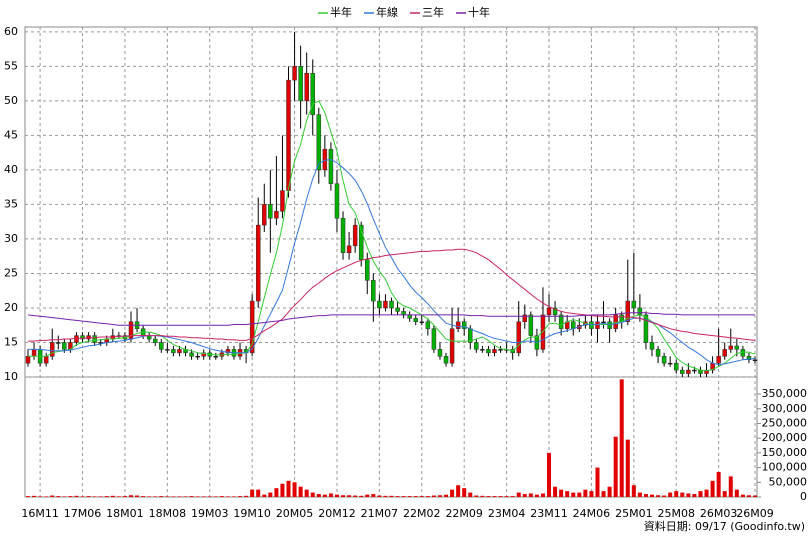 This screenshot has height=544, width=808. What do you see at coordinates (168, 513) in the screenshot?
I see `x-tick-label: 18M08` at bounding box center [168, 513].